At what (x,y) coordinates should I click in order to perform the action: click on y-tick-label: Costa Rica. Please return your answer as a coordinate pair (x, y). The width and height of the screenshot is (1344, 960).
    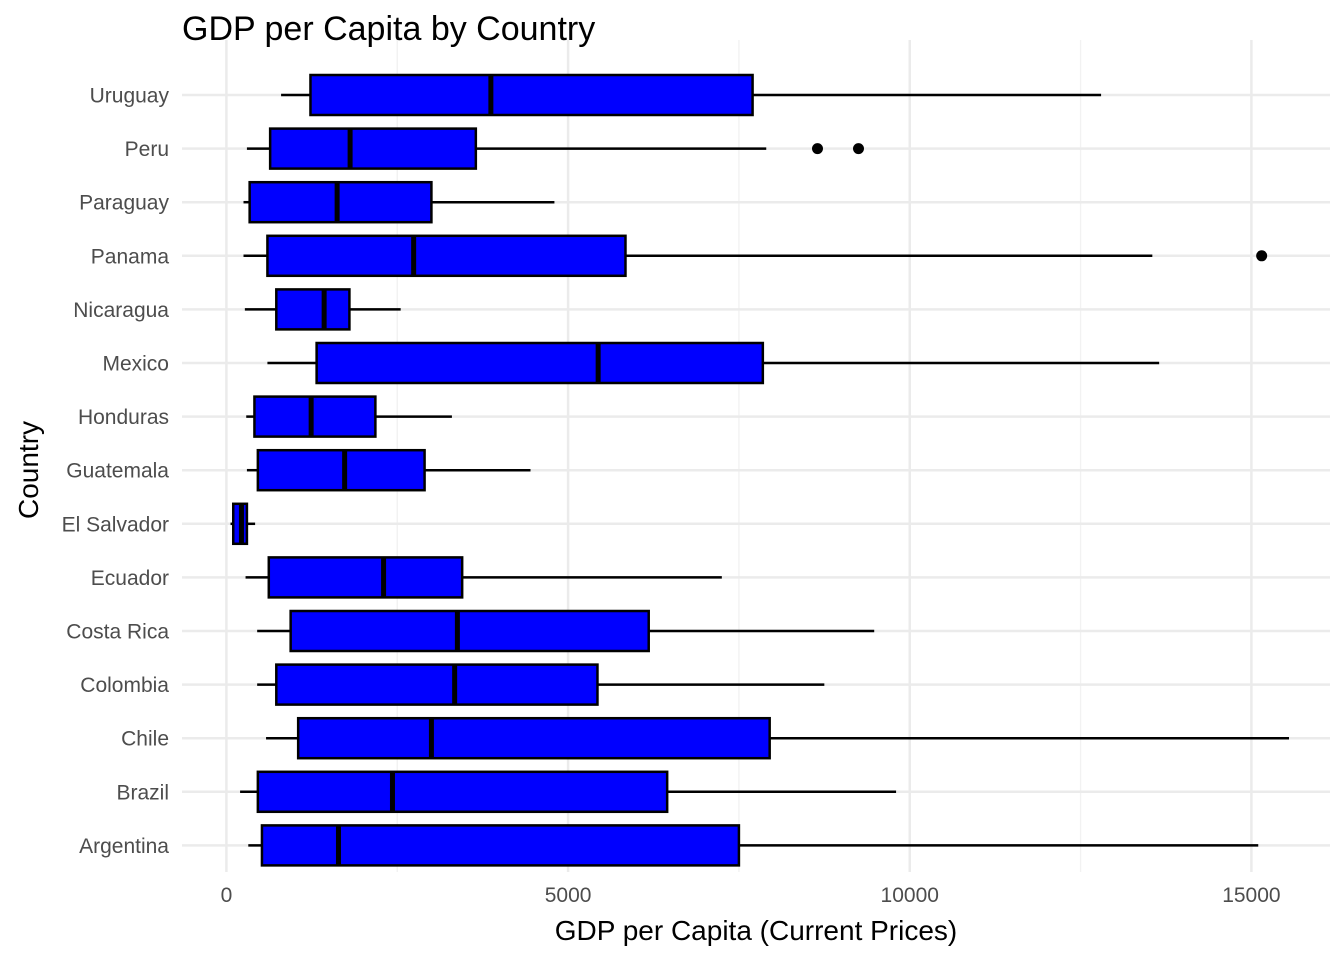
    Looking at the image, I should click on (117, 632).